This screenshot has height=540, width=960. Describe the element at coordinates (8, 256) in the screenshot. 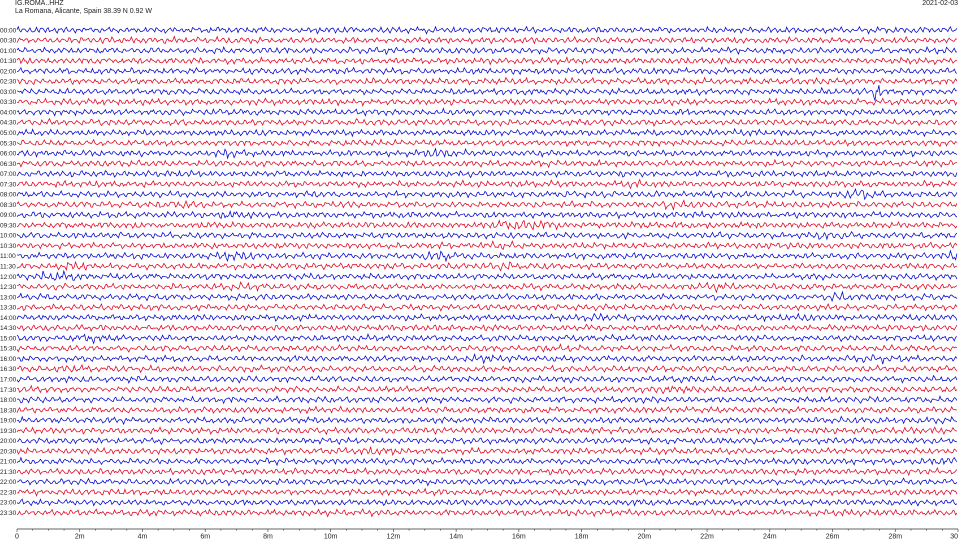

I see `row-label: 11:00` at that location.